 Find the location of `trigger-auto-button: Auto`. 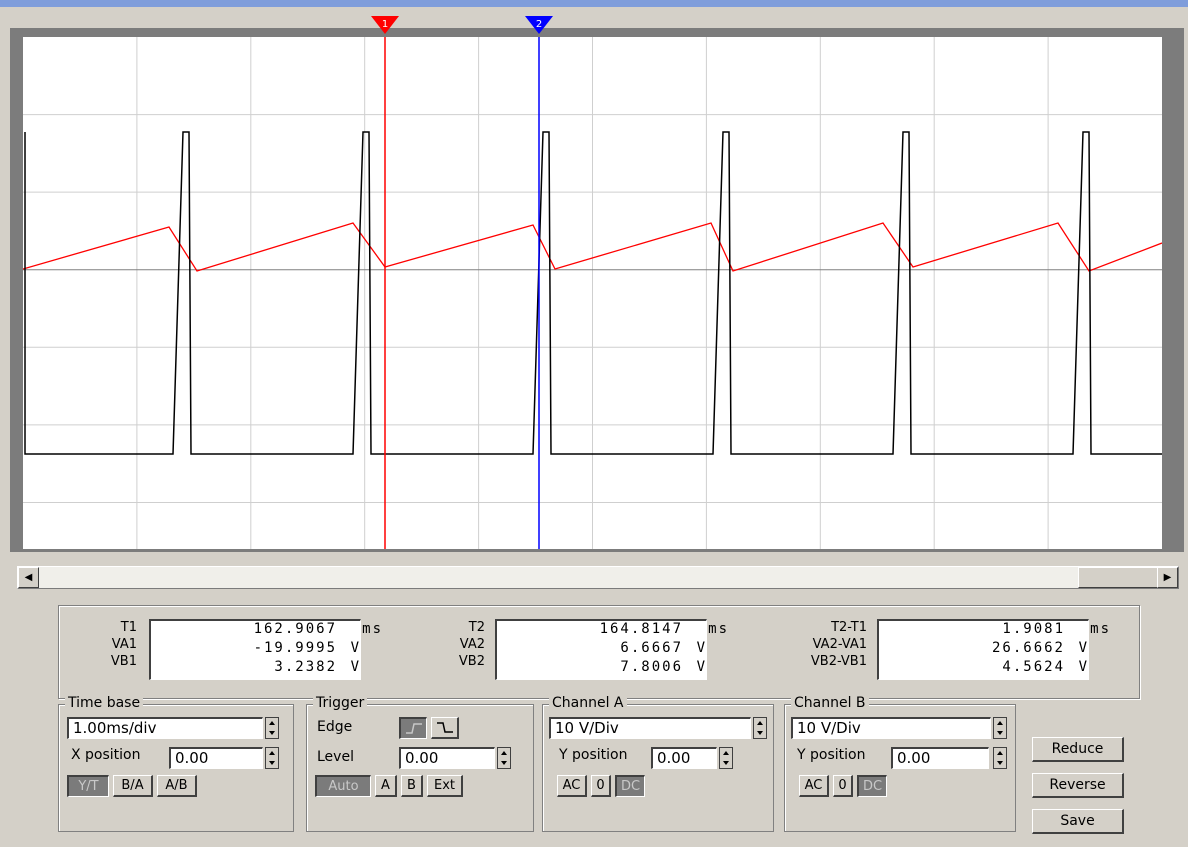

trigger-auto-button: Auto is located at coordinates (343, 786).